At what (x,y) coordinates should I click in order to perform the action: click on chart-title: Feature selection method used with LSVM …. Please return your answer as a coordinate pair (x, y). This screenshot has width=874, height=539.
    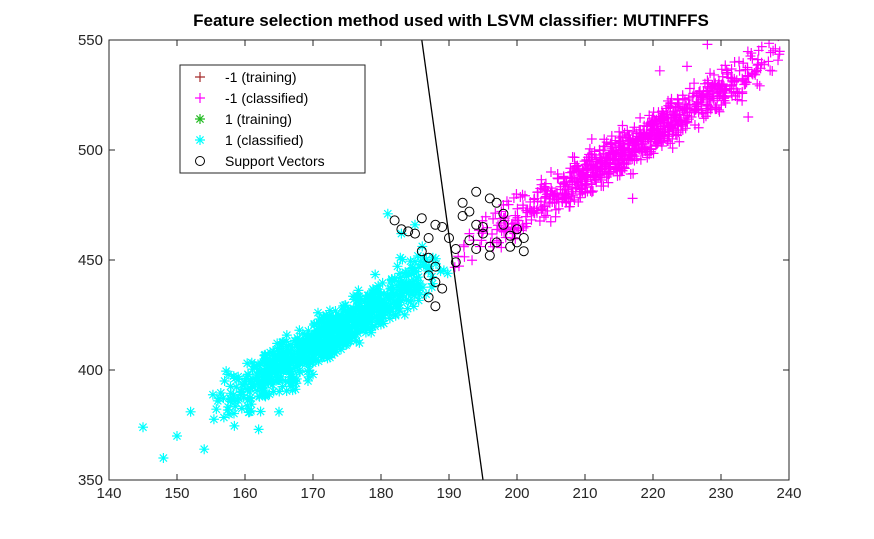
    Looking at the image, I should click on (451, 20).